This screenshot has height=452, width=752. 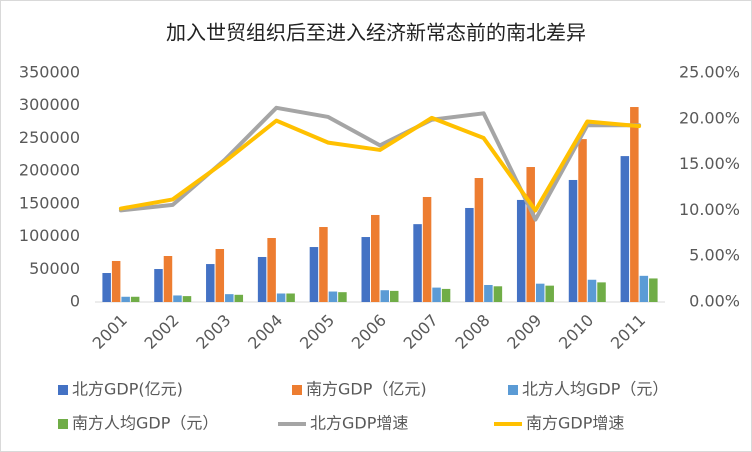 What do you see at coordinates (709, 117) in the screenshot?
I see `y2-tick-label: 20.00%` at bounding box center [709, 117].